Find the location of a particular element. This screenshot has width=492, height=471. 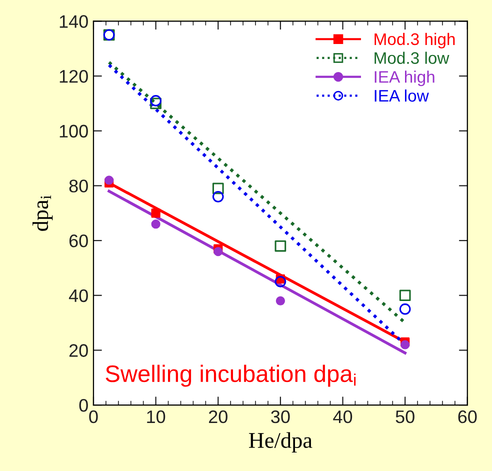

x-tick-label: 0 is located at coordinates (93, 417).